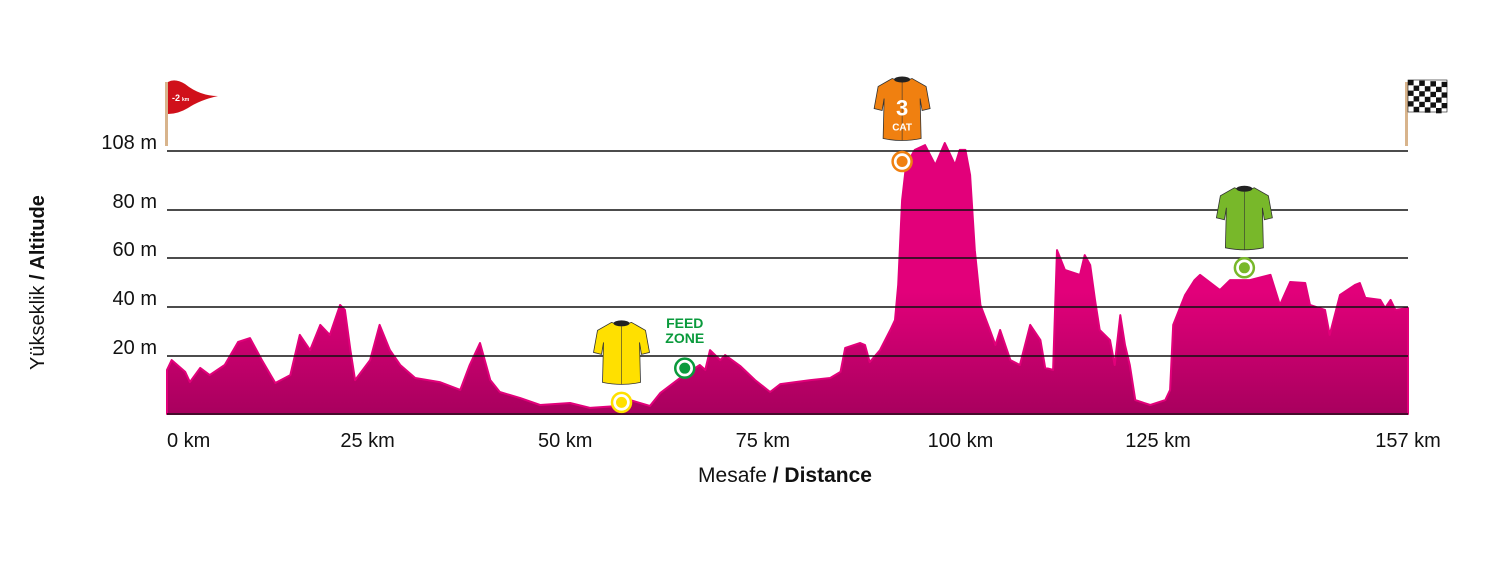 This screenshot has height=562, width=1500. Describe the element at coordinates (621, 367) in the screenshot. I see `yellow-jersey-marker` at that location.